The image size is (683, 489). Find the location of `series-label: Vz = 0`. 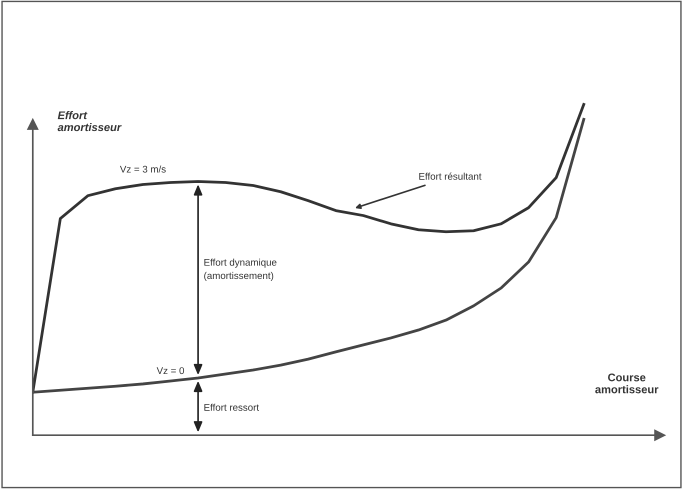

series-label: Vz = 0 is located at coordinates (170, 370).